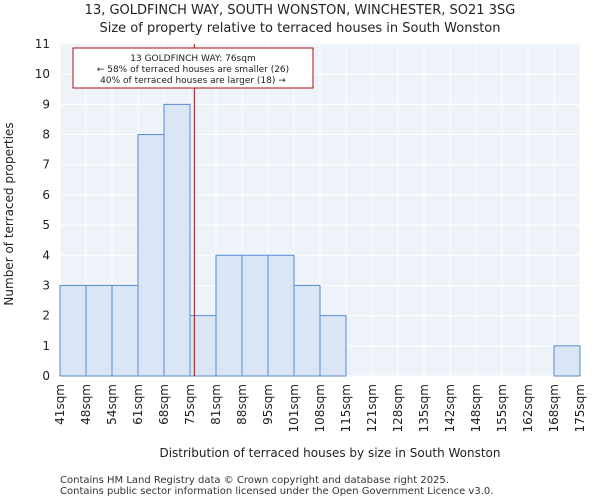 Image resolution: width=600 pixels, height=500 pixels. I want to click on x-tick-label: 162sqm, so click(528, 408).